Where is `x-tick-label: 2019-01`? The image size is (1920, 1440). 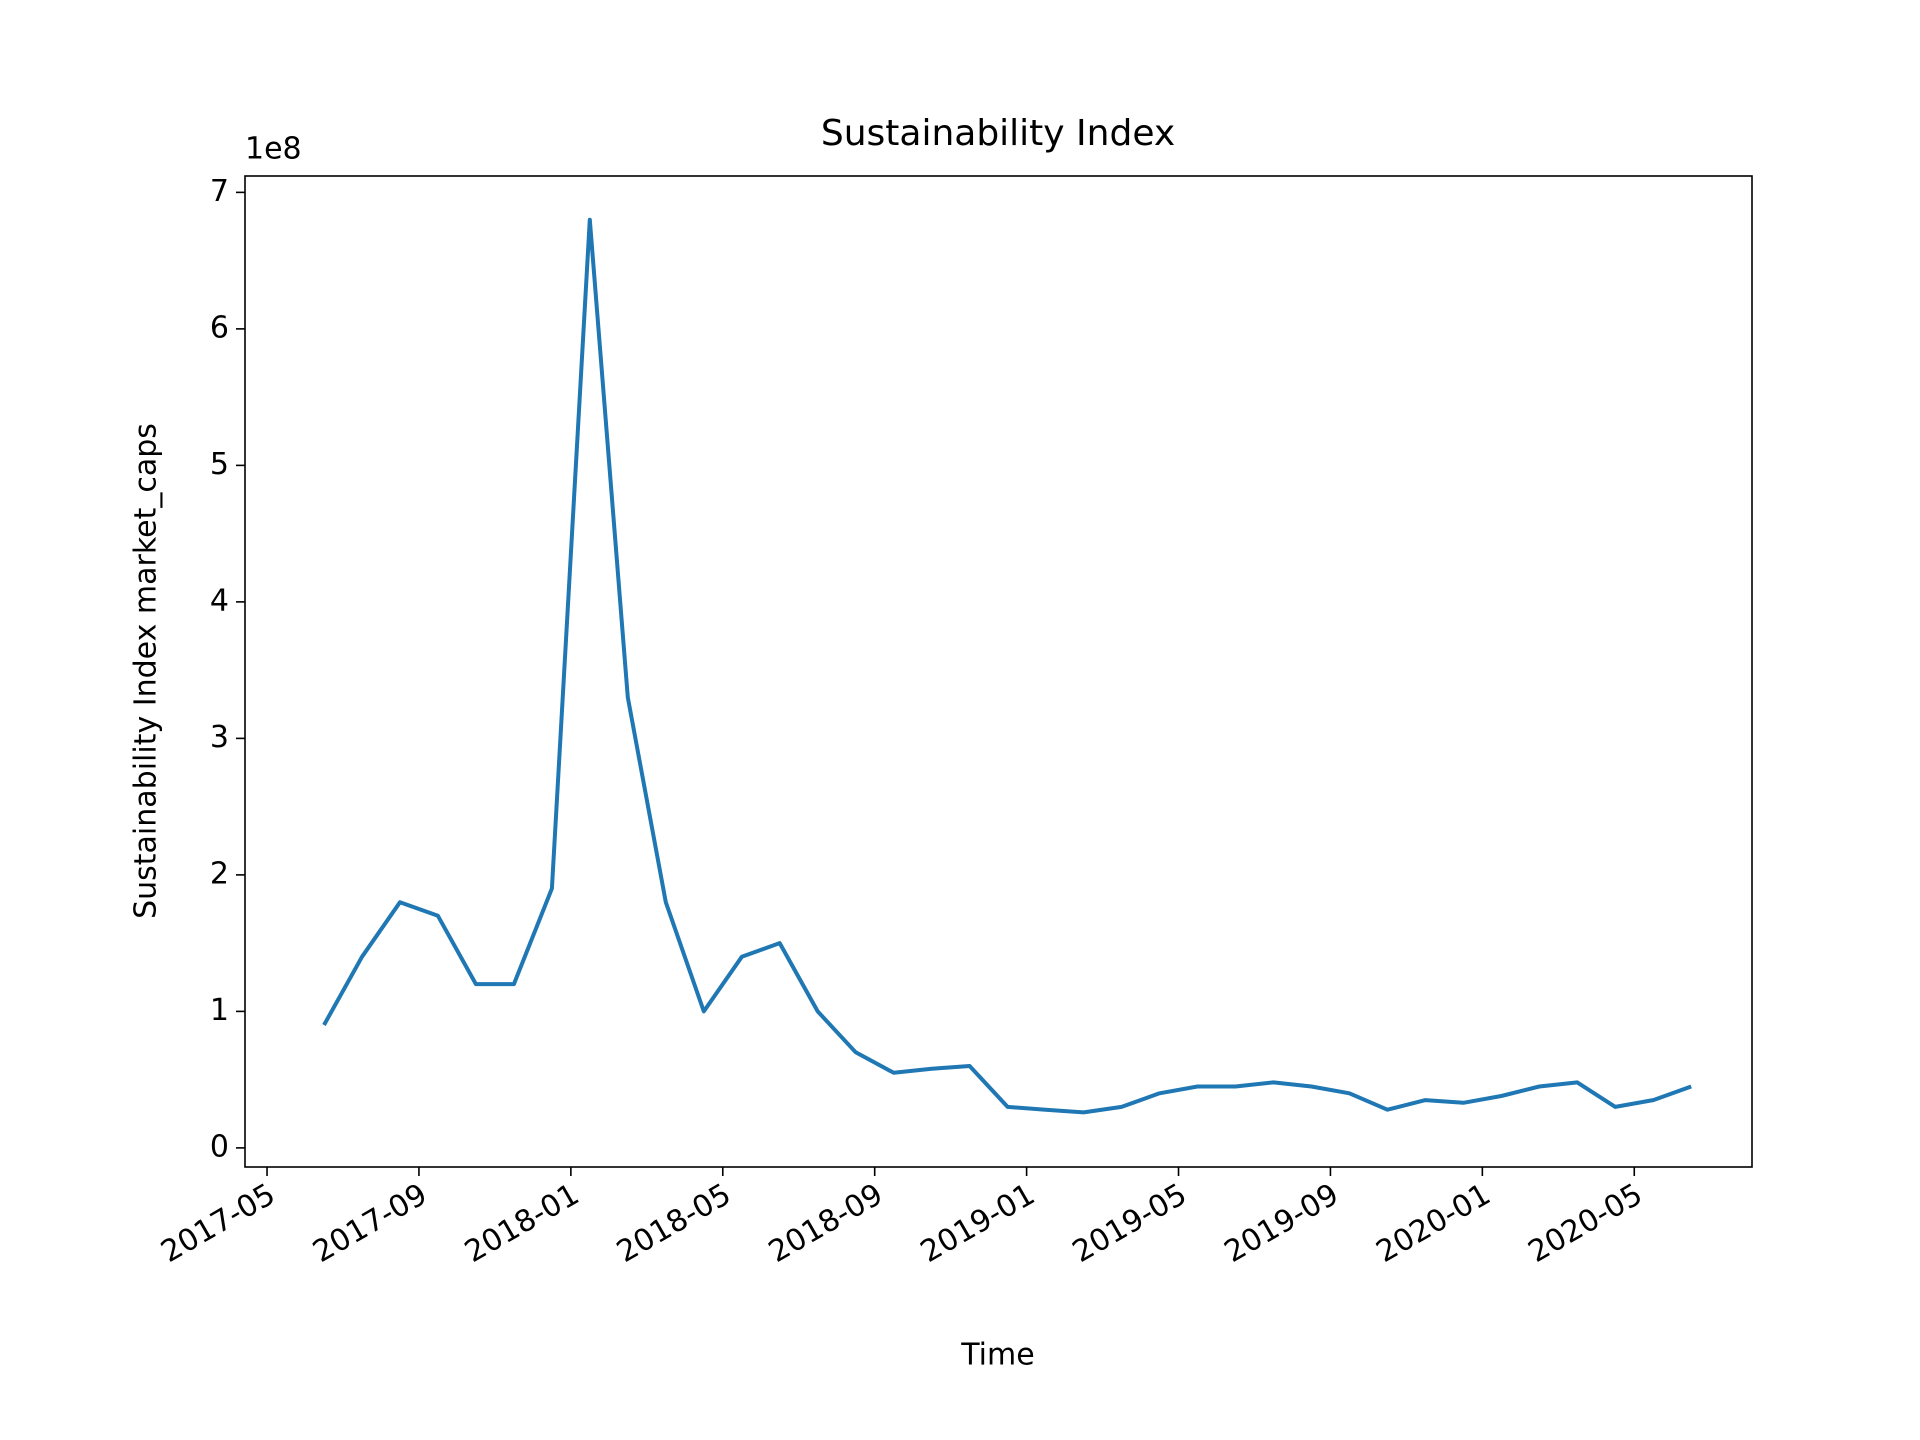
x-tick-label: 2019-01 is located at coordinates (978, 1223).